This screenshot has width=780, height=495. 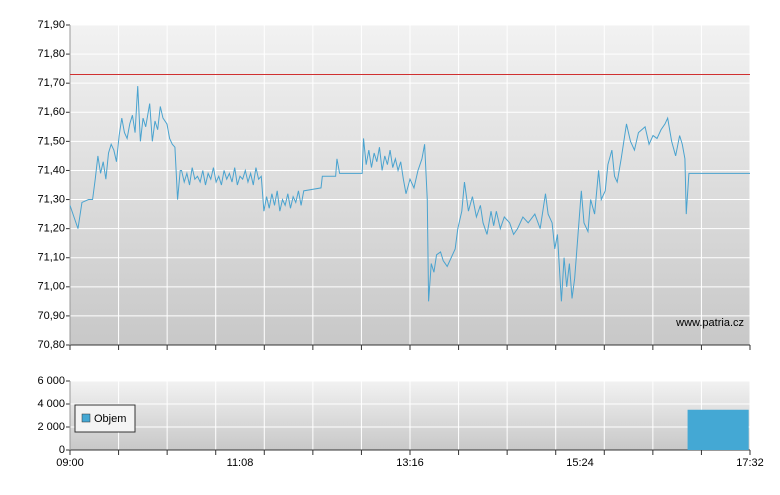 I want to click on legend-swatch, so click(x=86, y=418).